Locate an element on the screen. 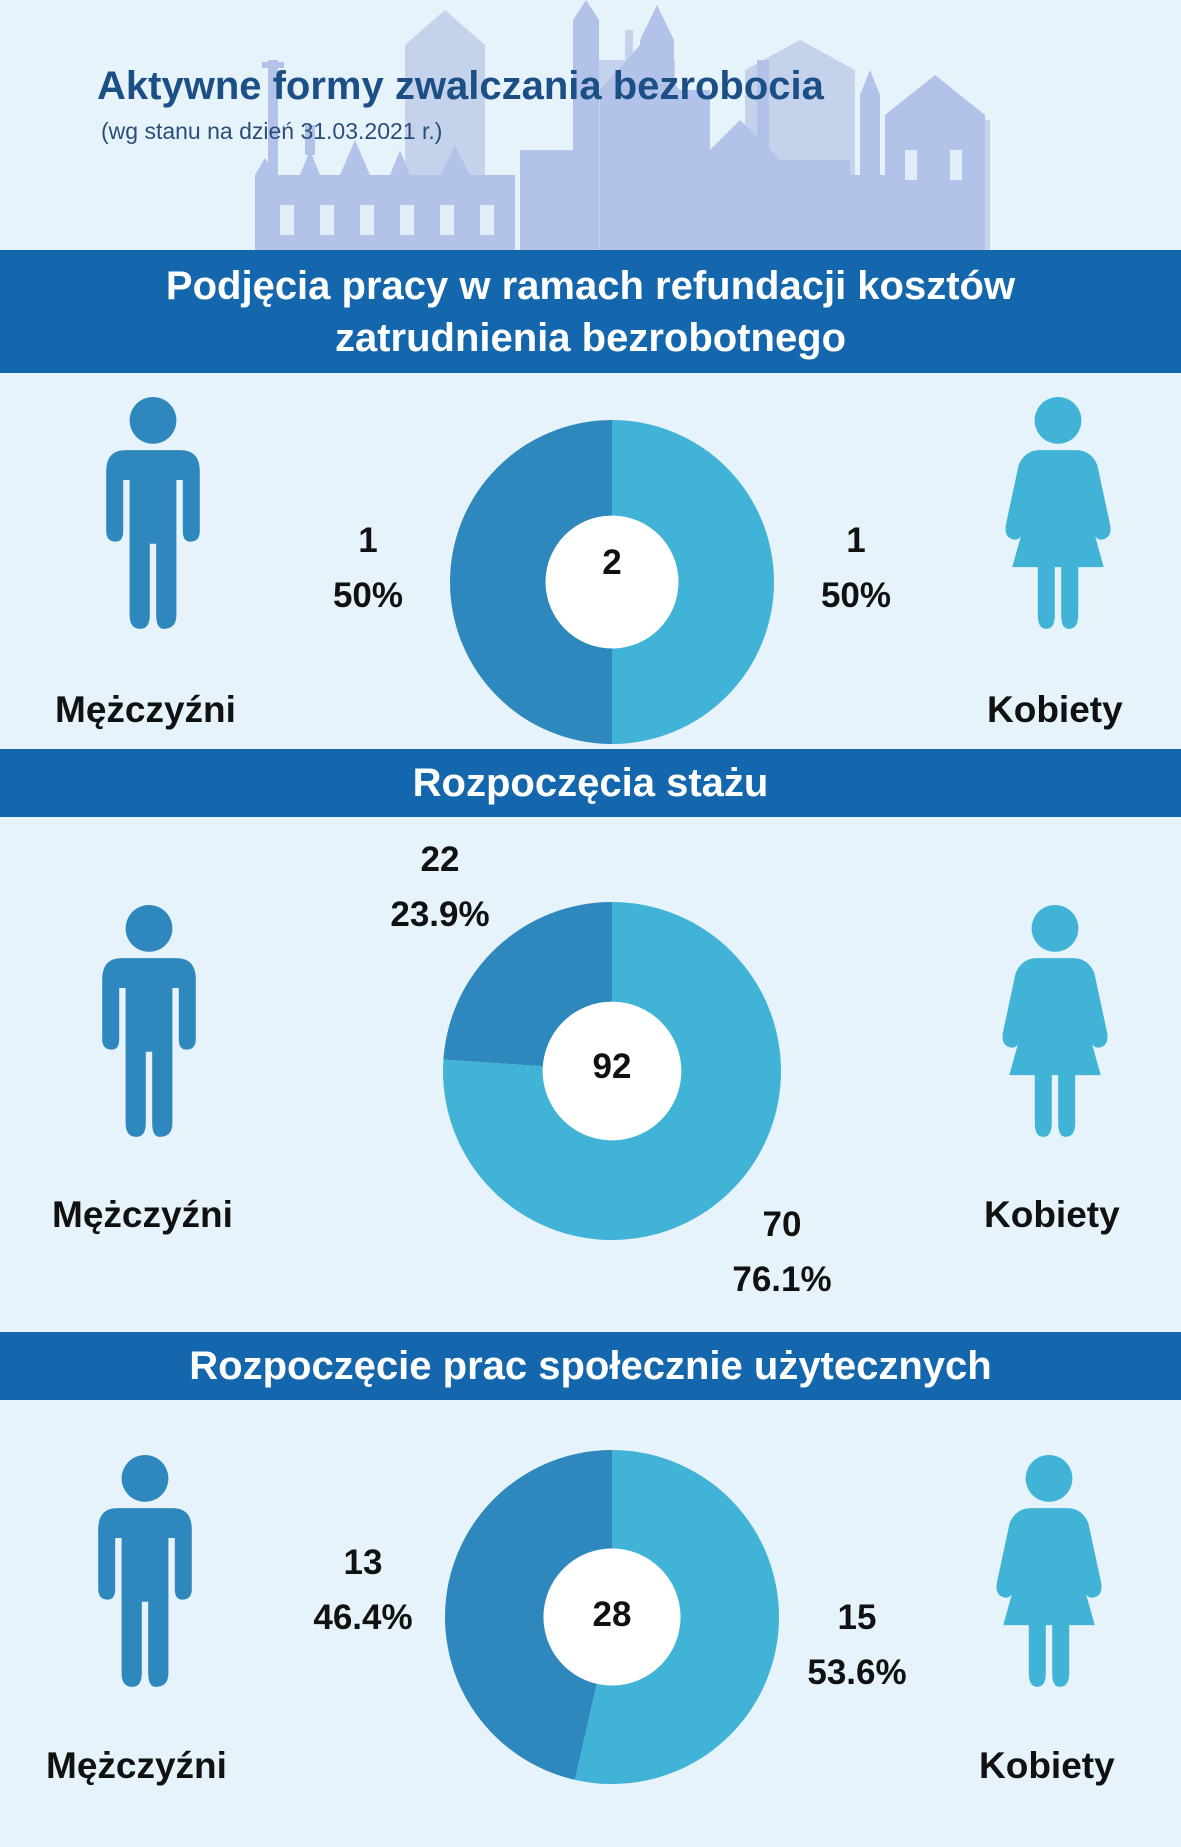 The width and height of the screenshot is (1181, 1847). donut-chart-public-works is located at coordinates (612, 1617).